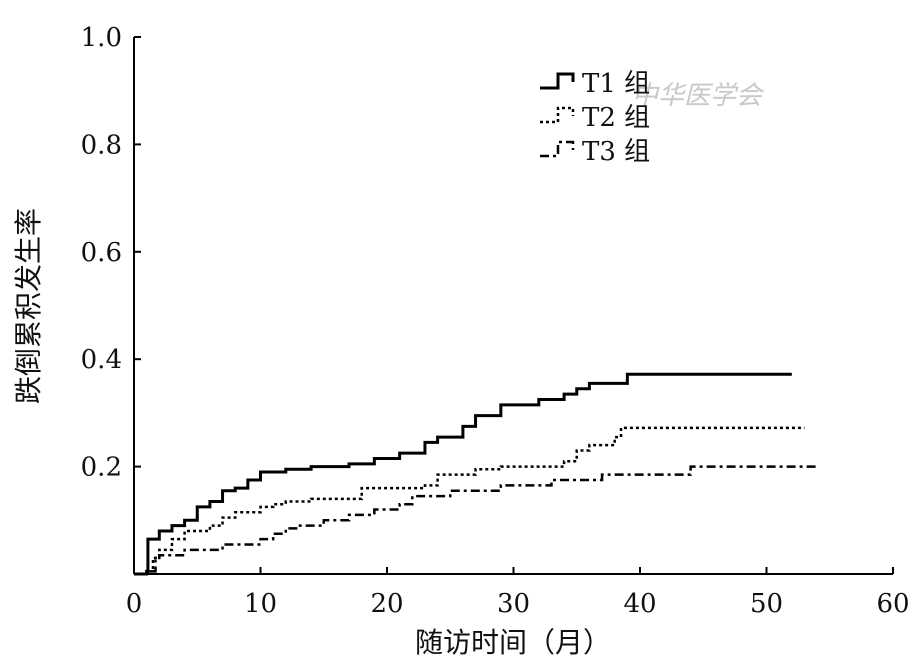  Describe the element at coordinates (698, 96) in the screenshot. I see `watermark: 中华医学会` at that location.